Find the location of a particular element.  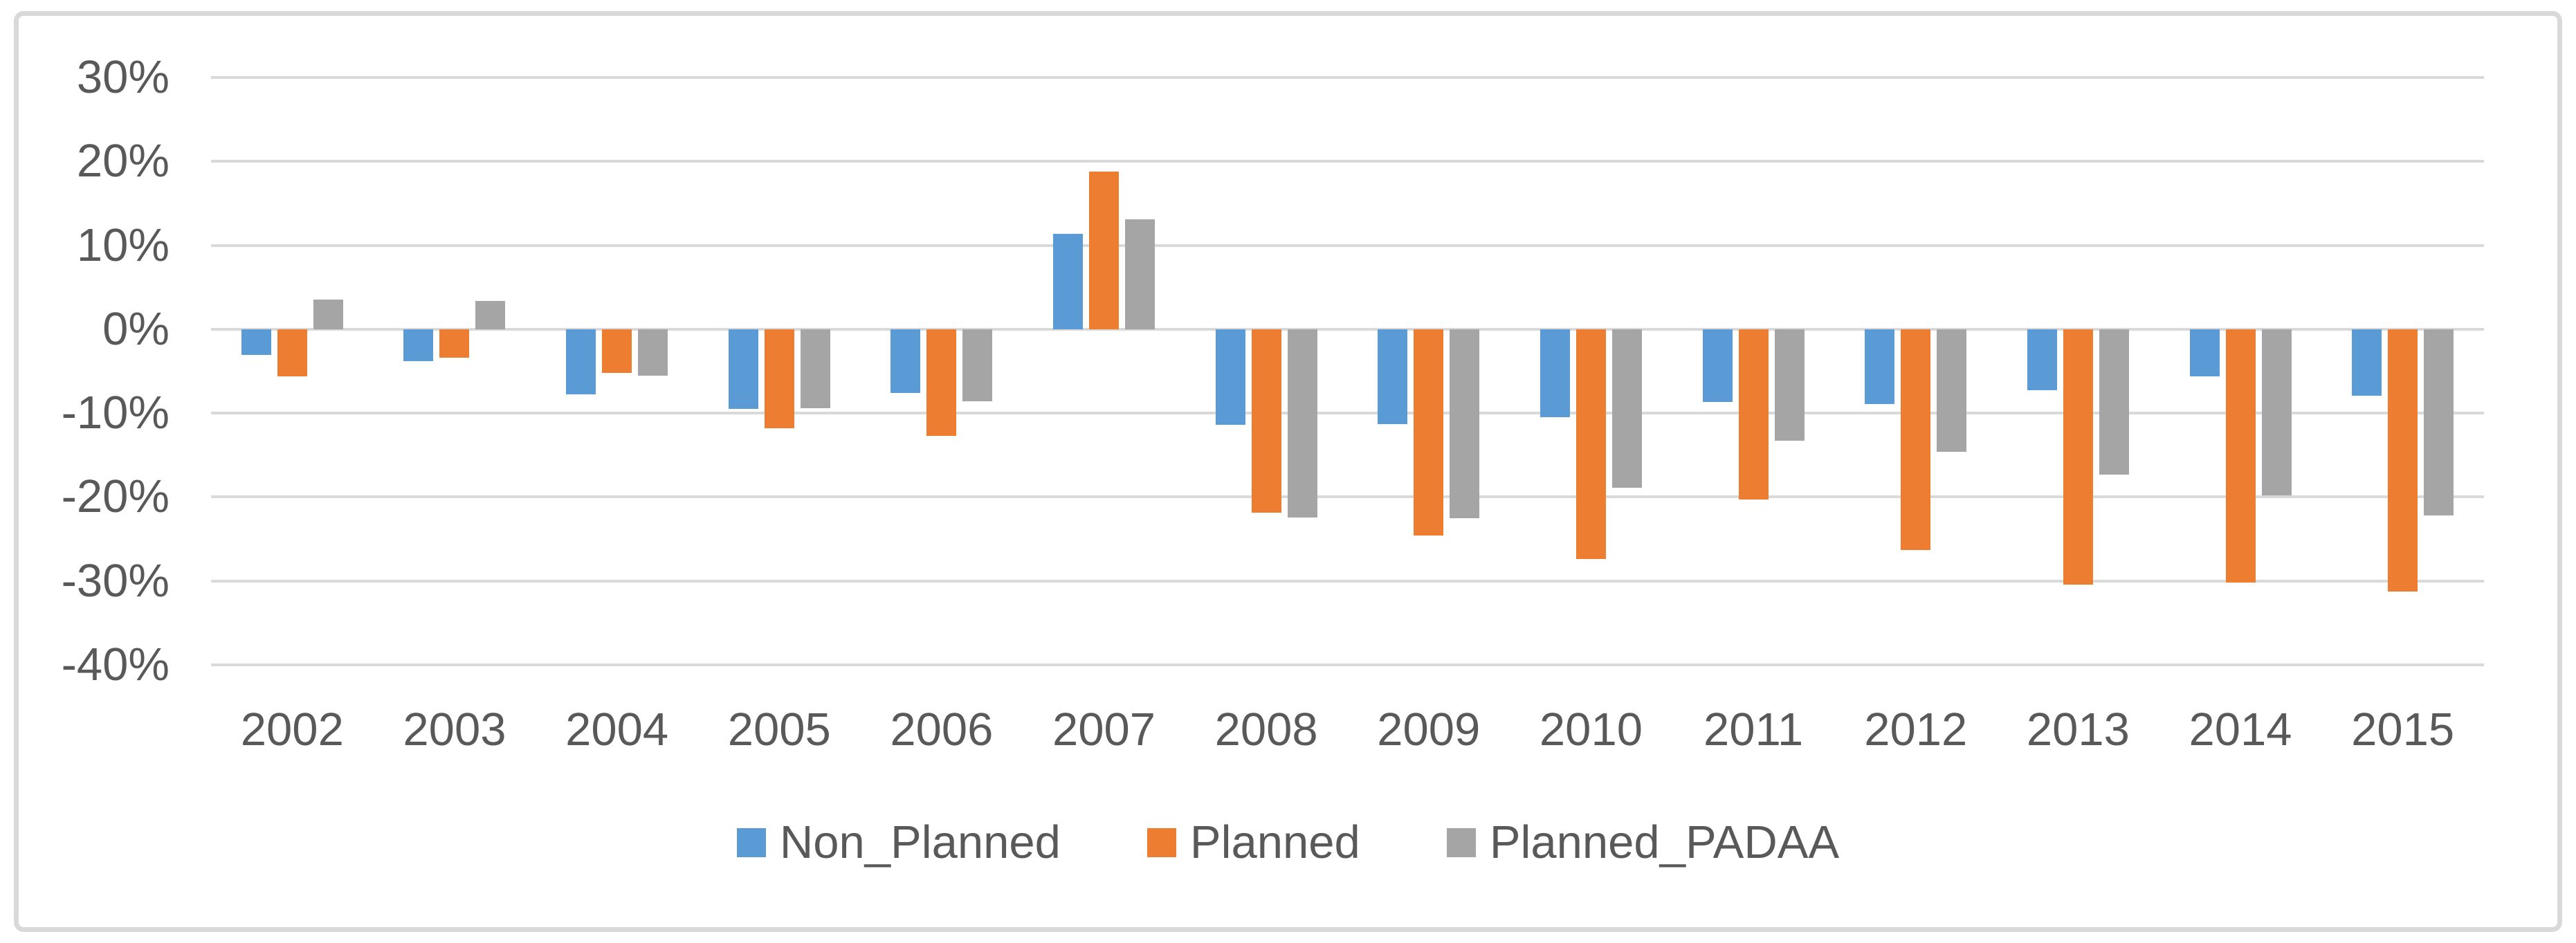

gridline--10 is located at coordinates (1348, 414).